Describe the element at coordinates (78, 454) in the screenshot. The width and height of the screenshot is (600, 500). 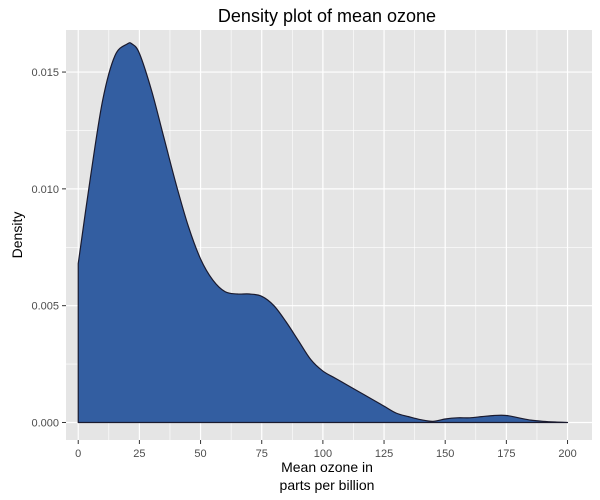
I see `x-tick-label: 0` at that location.